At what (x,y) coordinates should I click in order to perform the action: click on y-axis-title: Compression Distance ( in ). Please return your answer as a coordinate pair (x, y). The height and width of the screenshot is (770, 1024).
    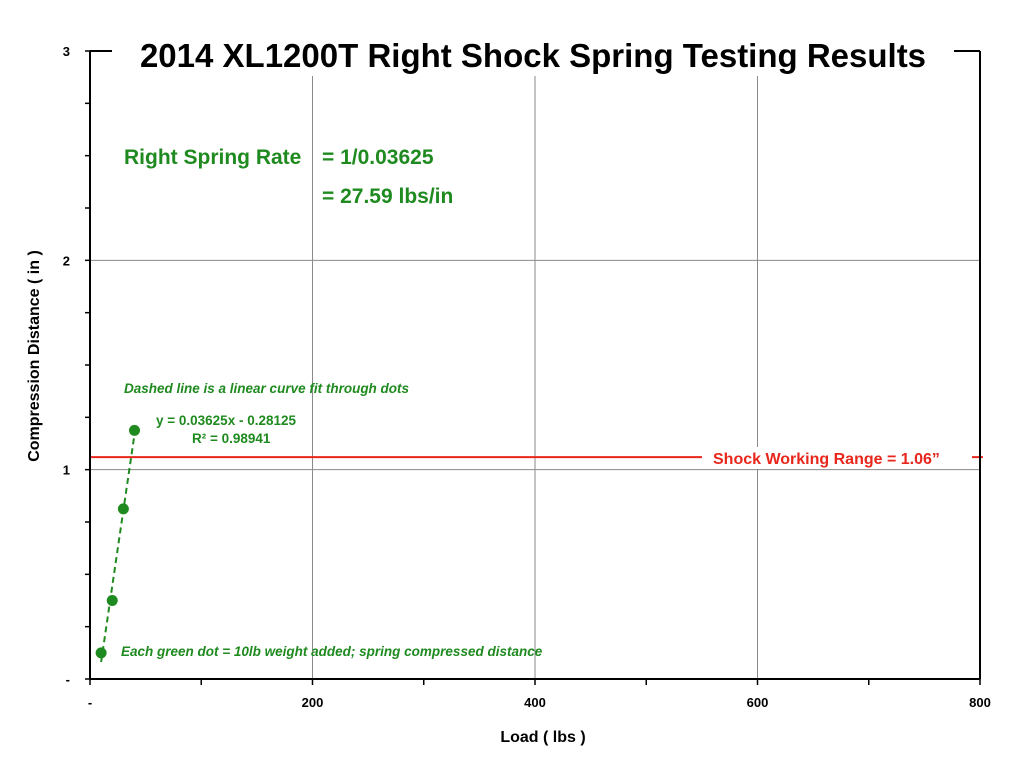
    Looking at the image, I should click on (34, 356).